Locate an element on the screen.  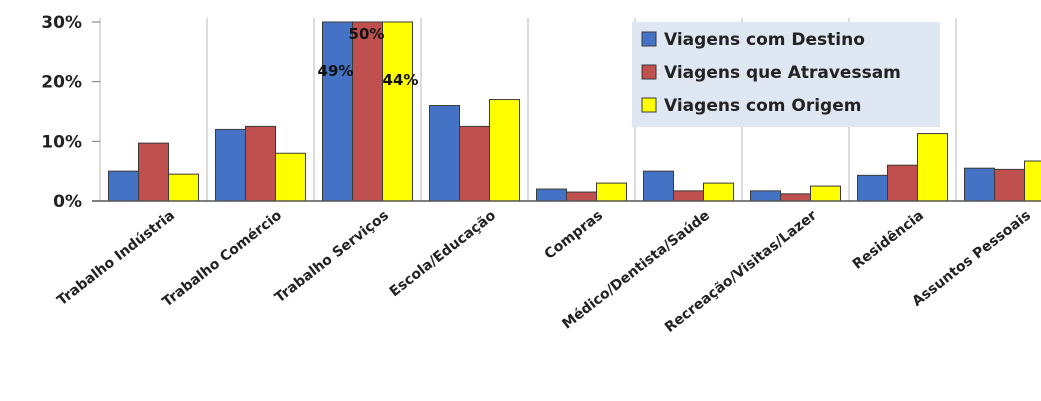
legend-label: Viagens com Destino is located at coordinates (764, 40).